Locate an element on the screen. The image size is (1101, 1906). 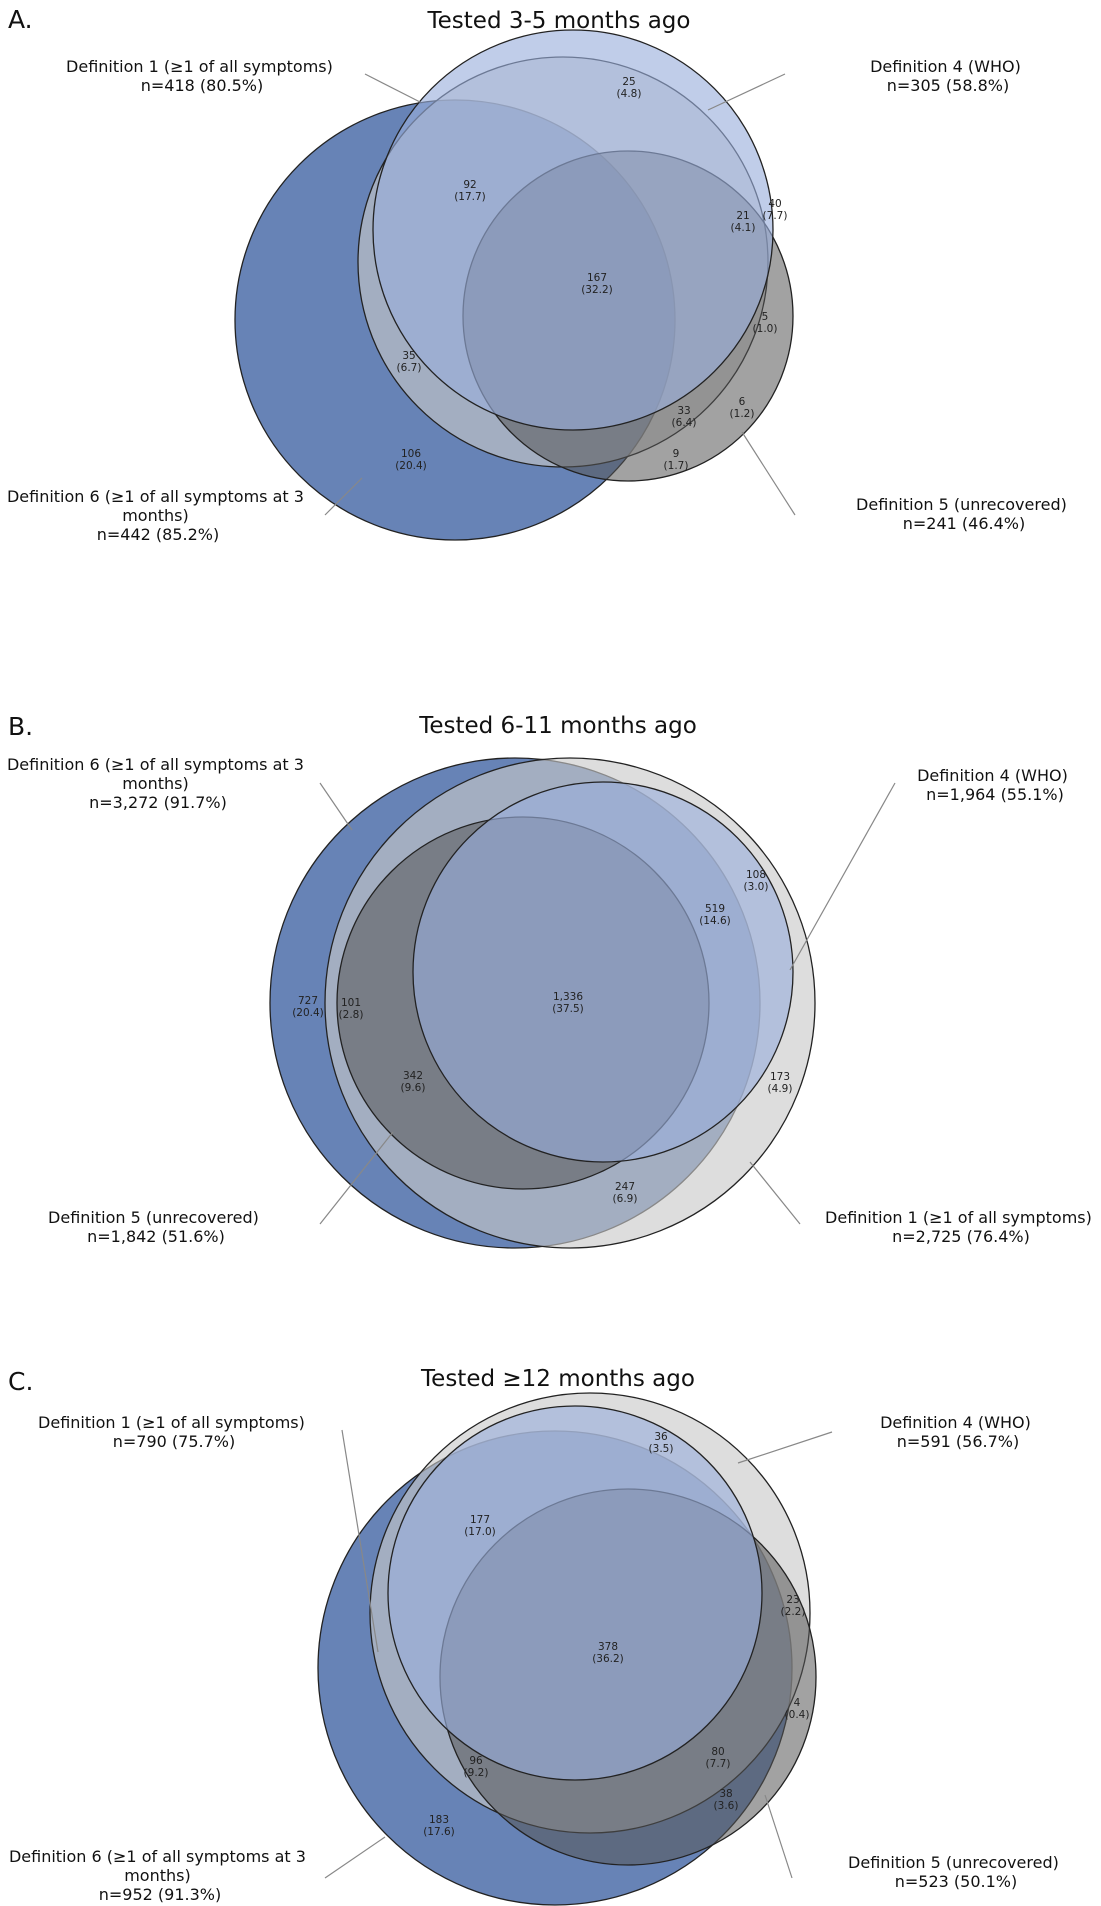
region-label: 33 (6.4) is located at coordinates (684, 417).